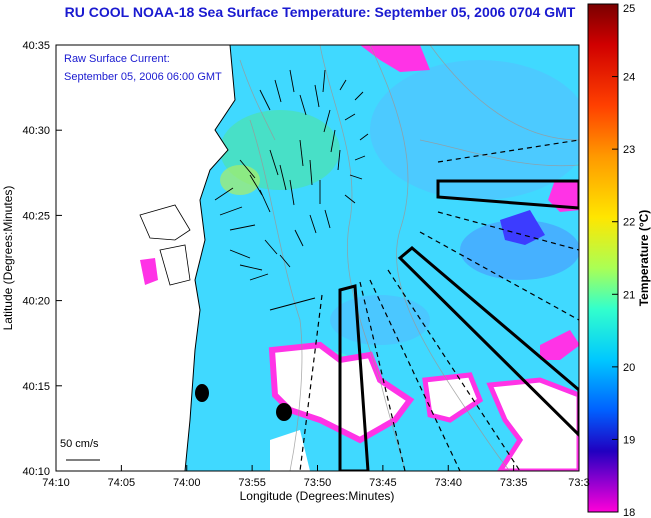 Image resolution: width=651 pixels, height=518 pixels. I want to click on y-tick-label: 40:30, so click(36, 131).